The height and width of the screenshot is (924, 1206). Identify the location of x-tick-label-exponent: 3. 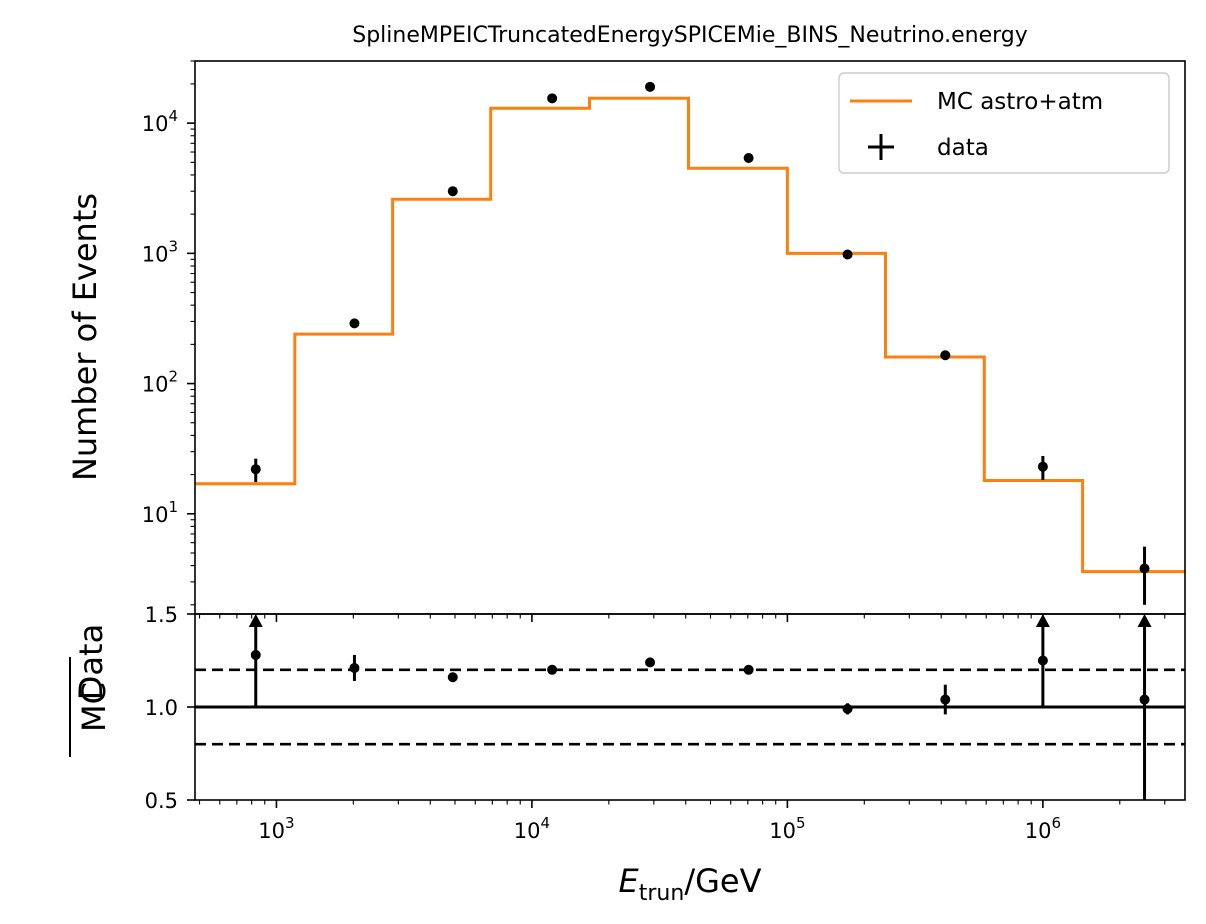
(290, 823).